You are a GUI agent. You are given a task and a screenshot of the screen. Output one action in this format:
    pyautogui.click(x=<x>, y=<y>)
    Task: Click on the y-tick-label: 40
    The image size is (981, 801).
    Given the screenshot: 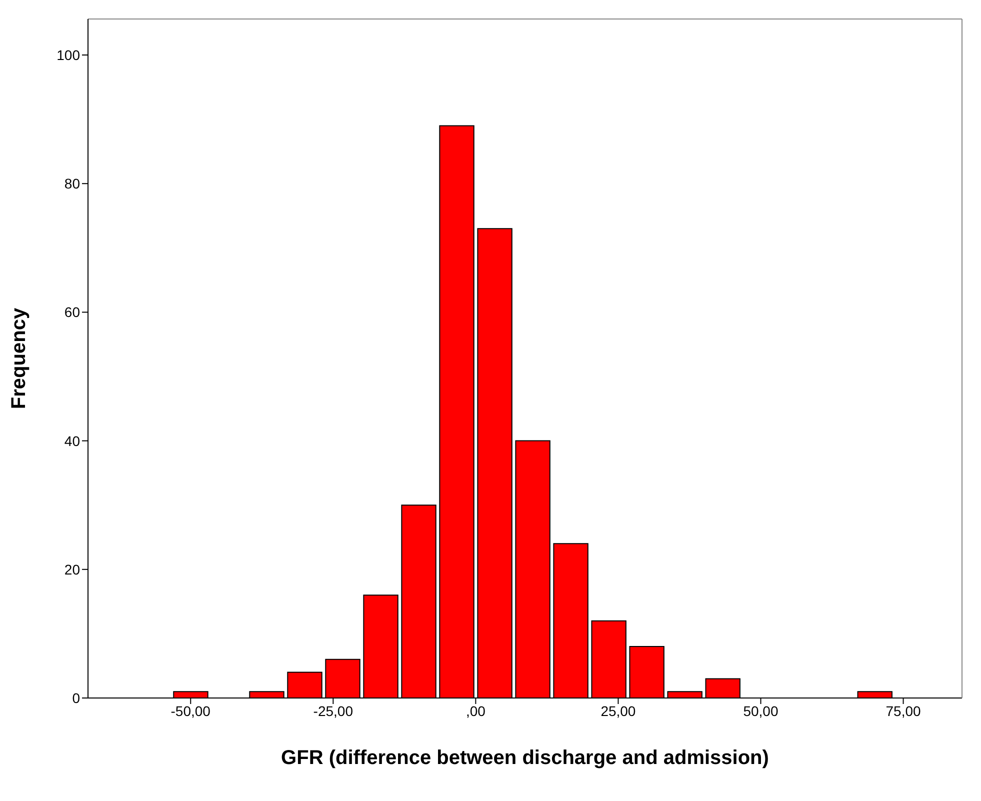 What is the action you would take?
    pyautogui.click(x=72, y=440)
    